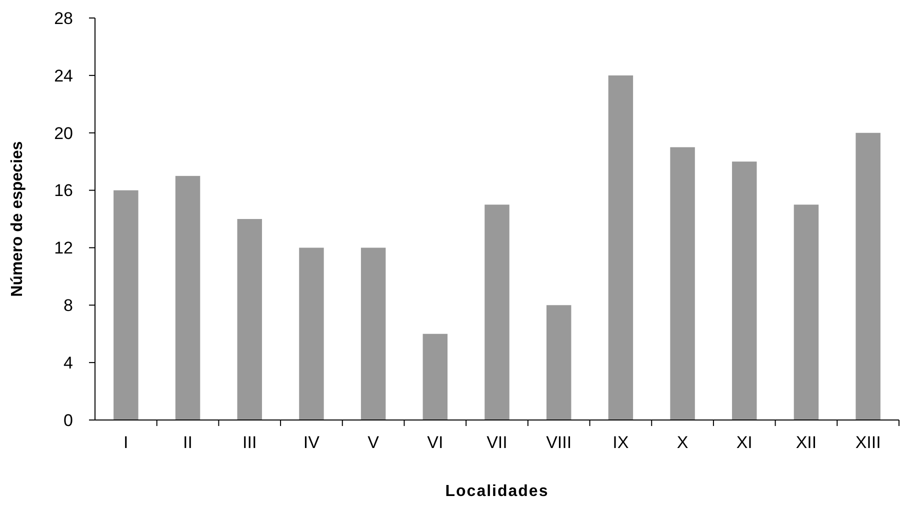 Image resolution: width=903 pixels, height=510 pixels. I want to click on y-tick-label: 12, so click(63, 248).